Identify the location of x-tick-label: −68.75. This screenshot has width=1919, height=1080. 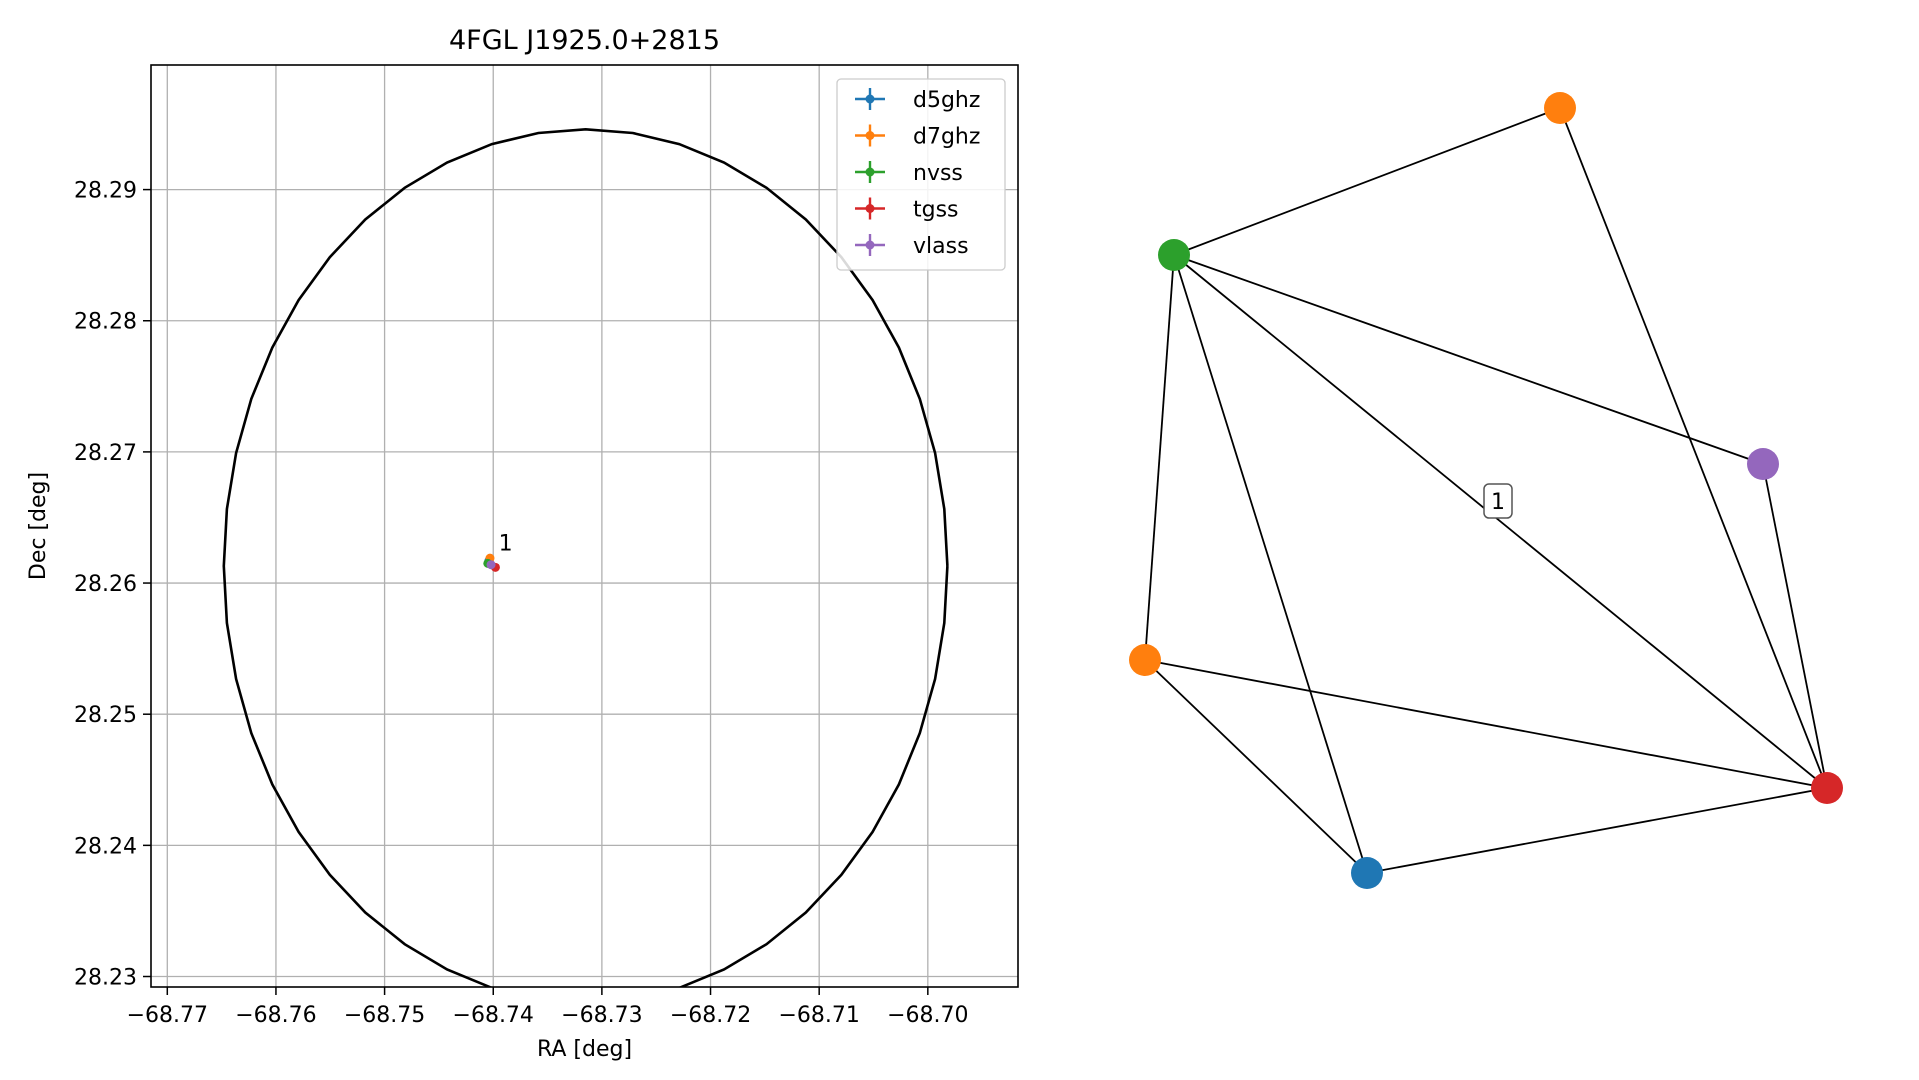
(384, 1015).